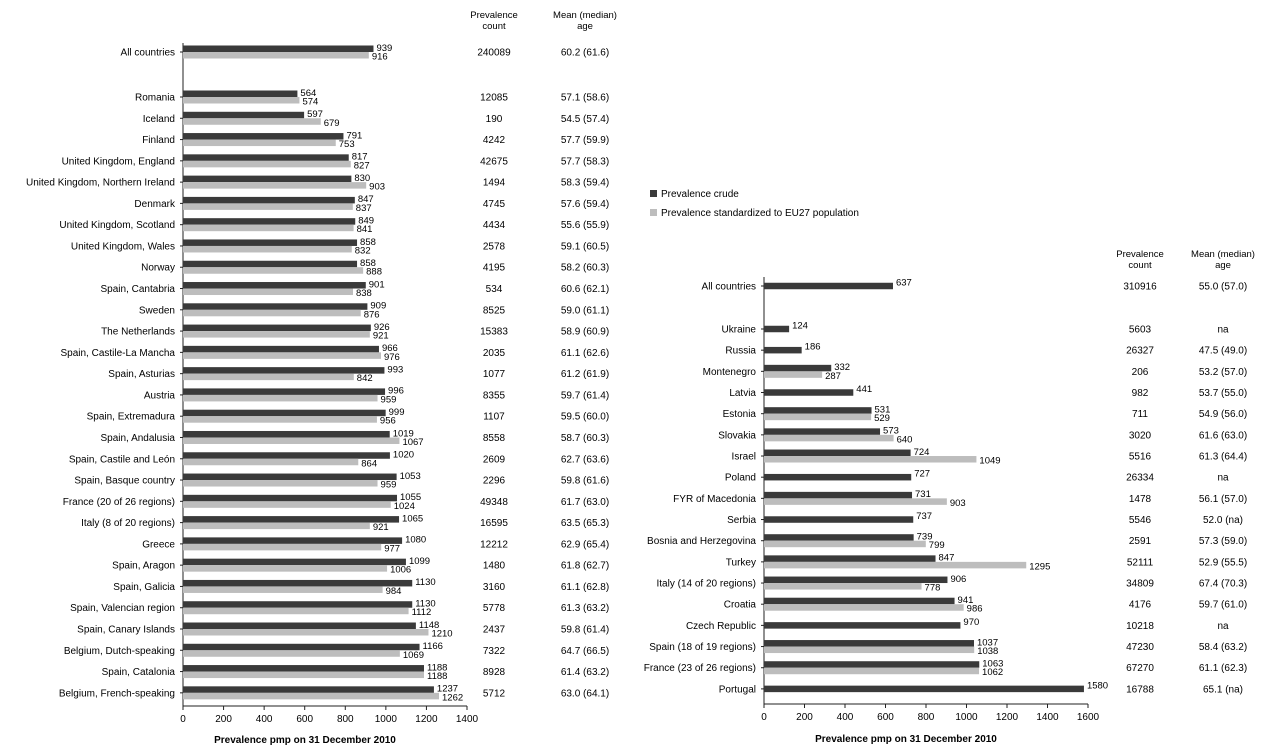 This screenshot has width=1262, height=750. I want to click on category-label: Turkey, so click(741, 562).